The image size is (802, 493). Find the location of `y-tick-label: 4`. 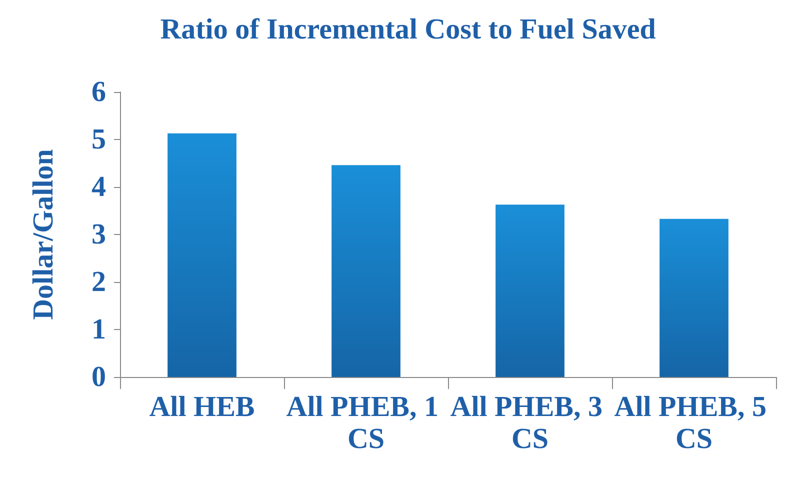

y-tick-label: 4 is located at coordinates (99, 187).